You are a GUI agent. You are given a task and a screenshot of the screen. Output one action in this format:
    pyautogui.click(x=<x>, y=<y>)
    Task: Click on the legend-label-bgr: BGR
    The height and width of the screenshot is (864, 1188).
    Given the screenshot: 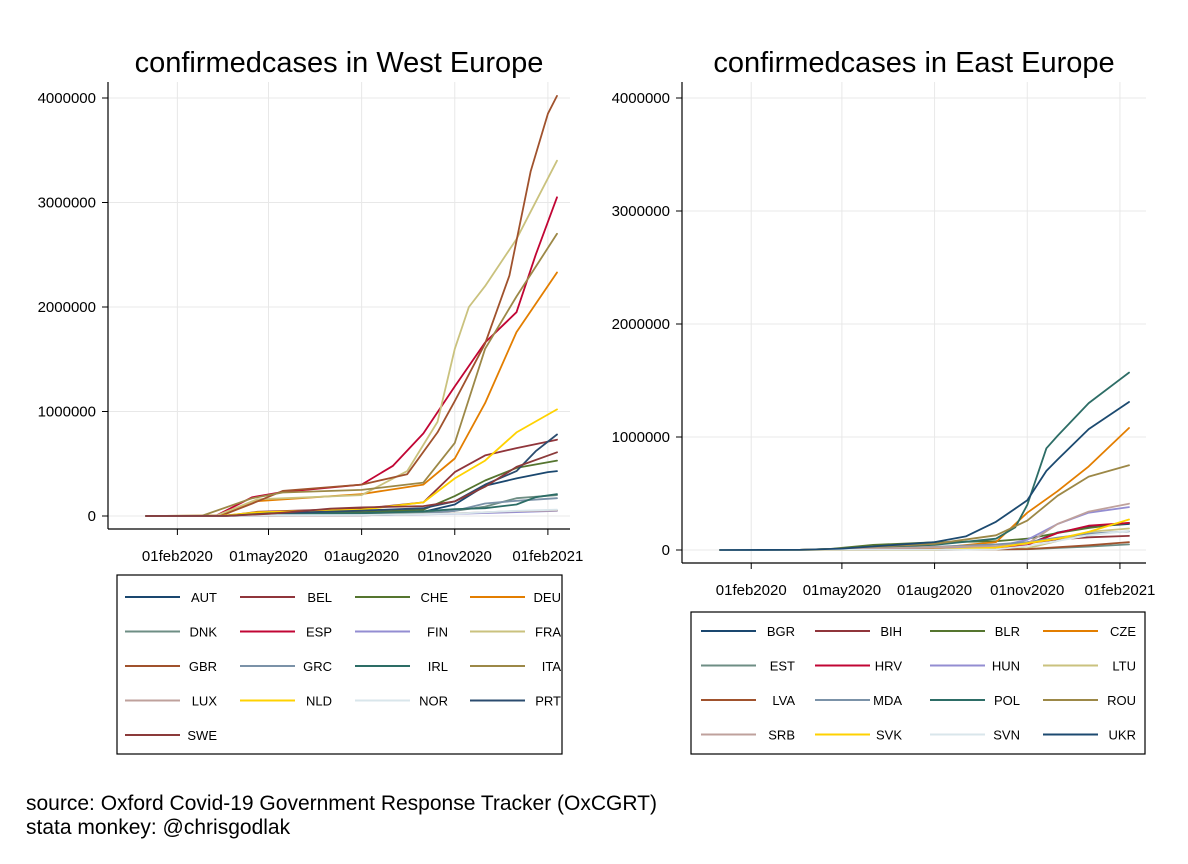 What is the action you would take?
    pyautogui.click(x=781, y=631)
    